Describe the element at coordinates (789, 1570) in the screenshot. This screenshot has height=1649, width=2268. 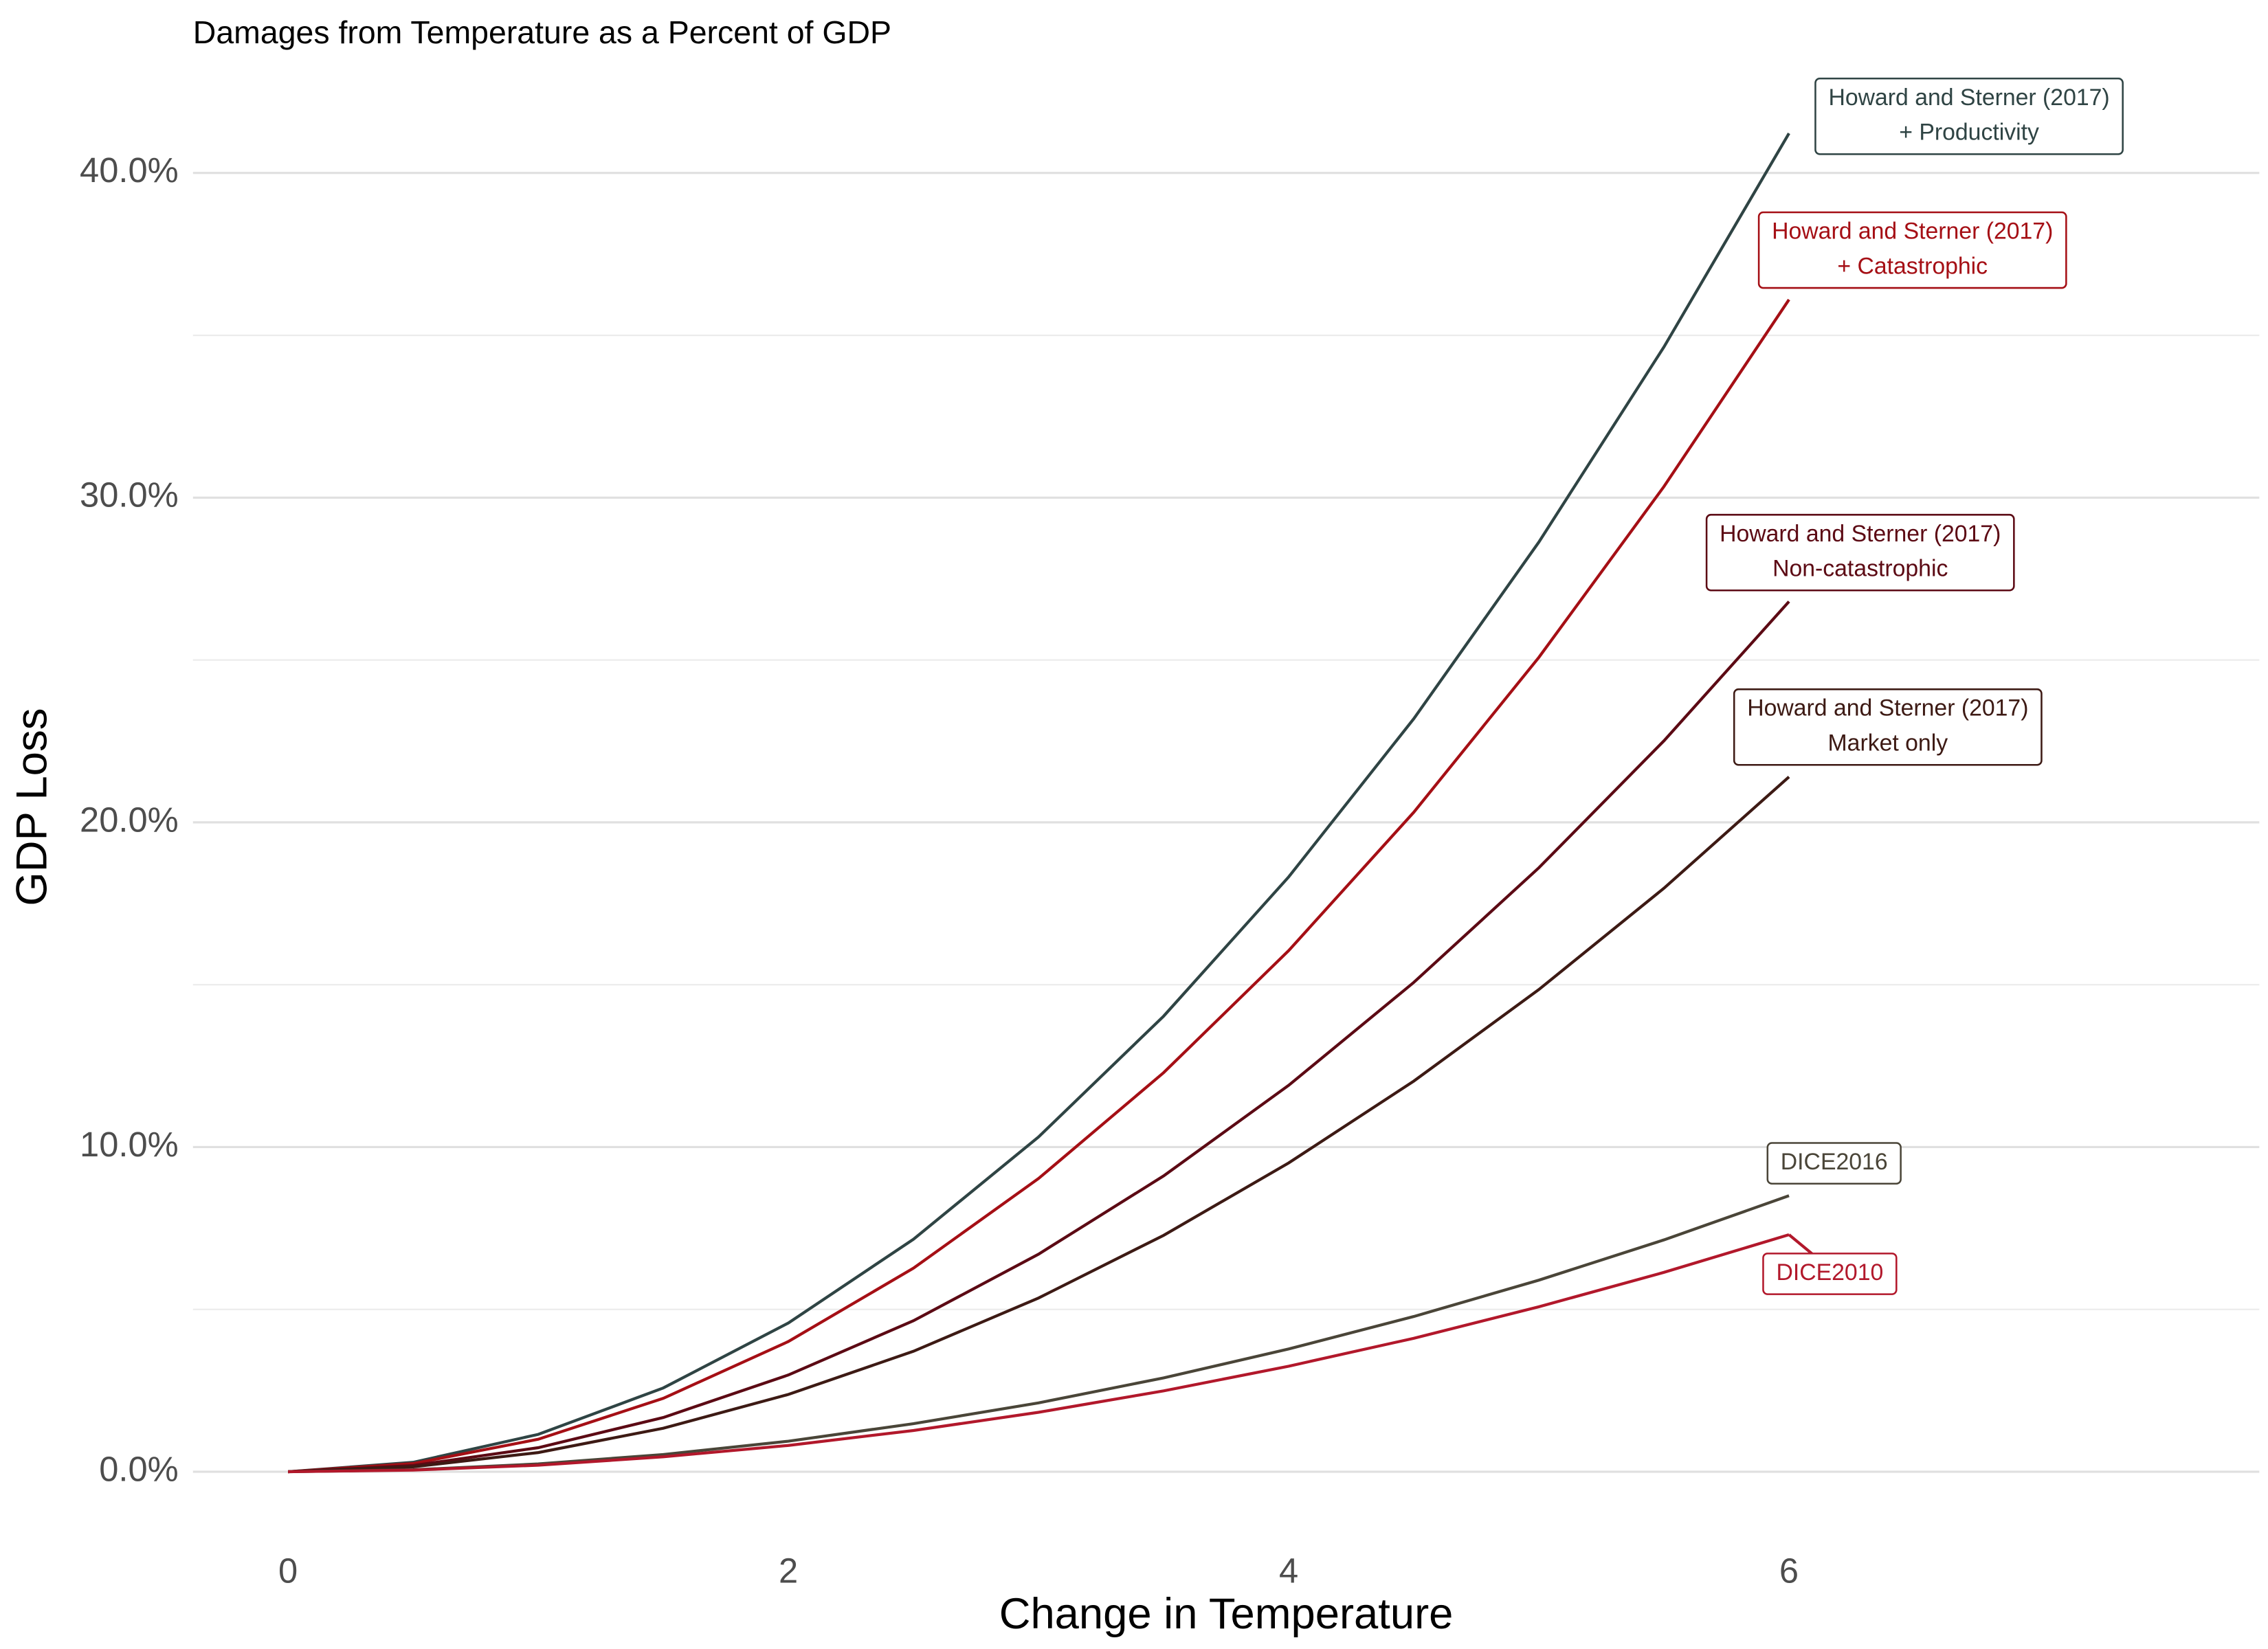
I see `x-tick-label: 2` at that location.